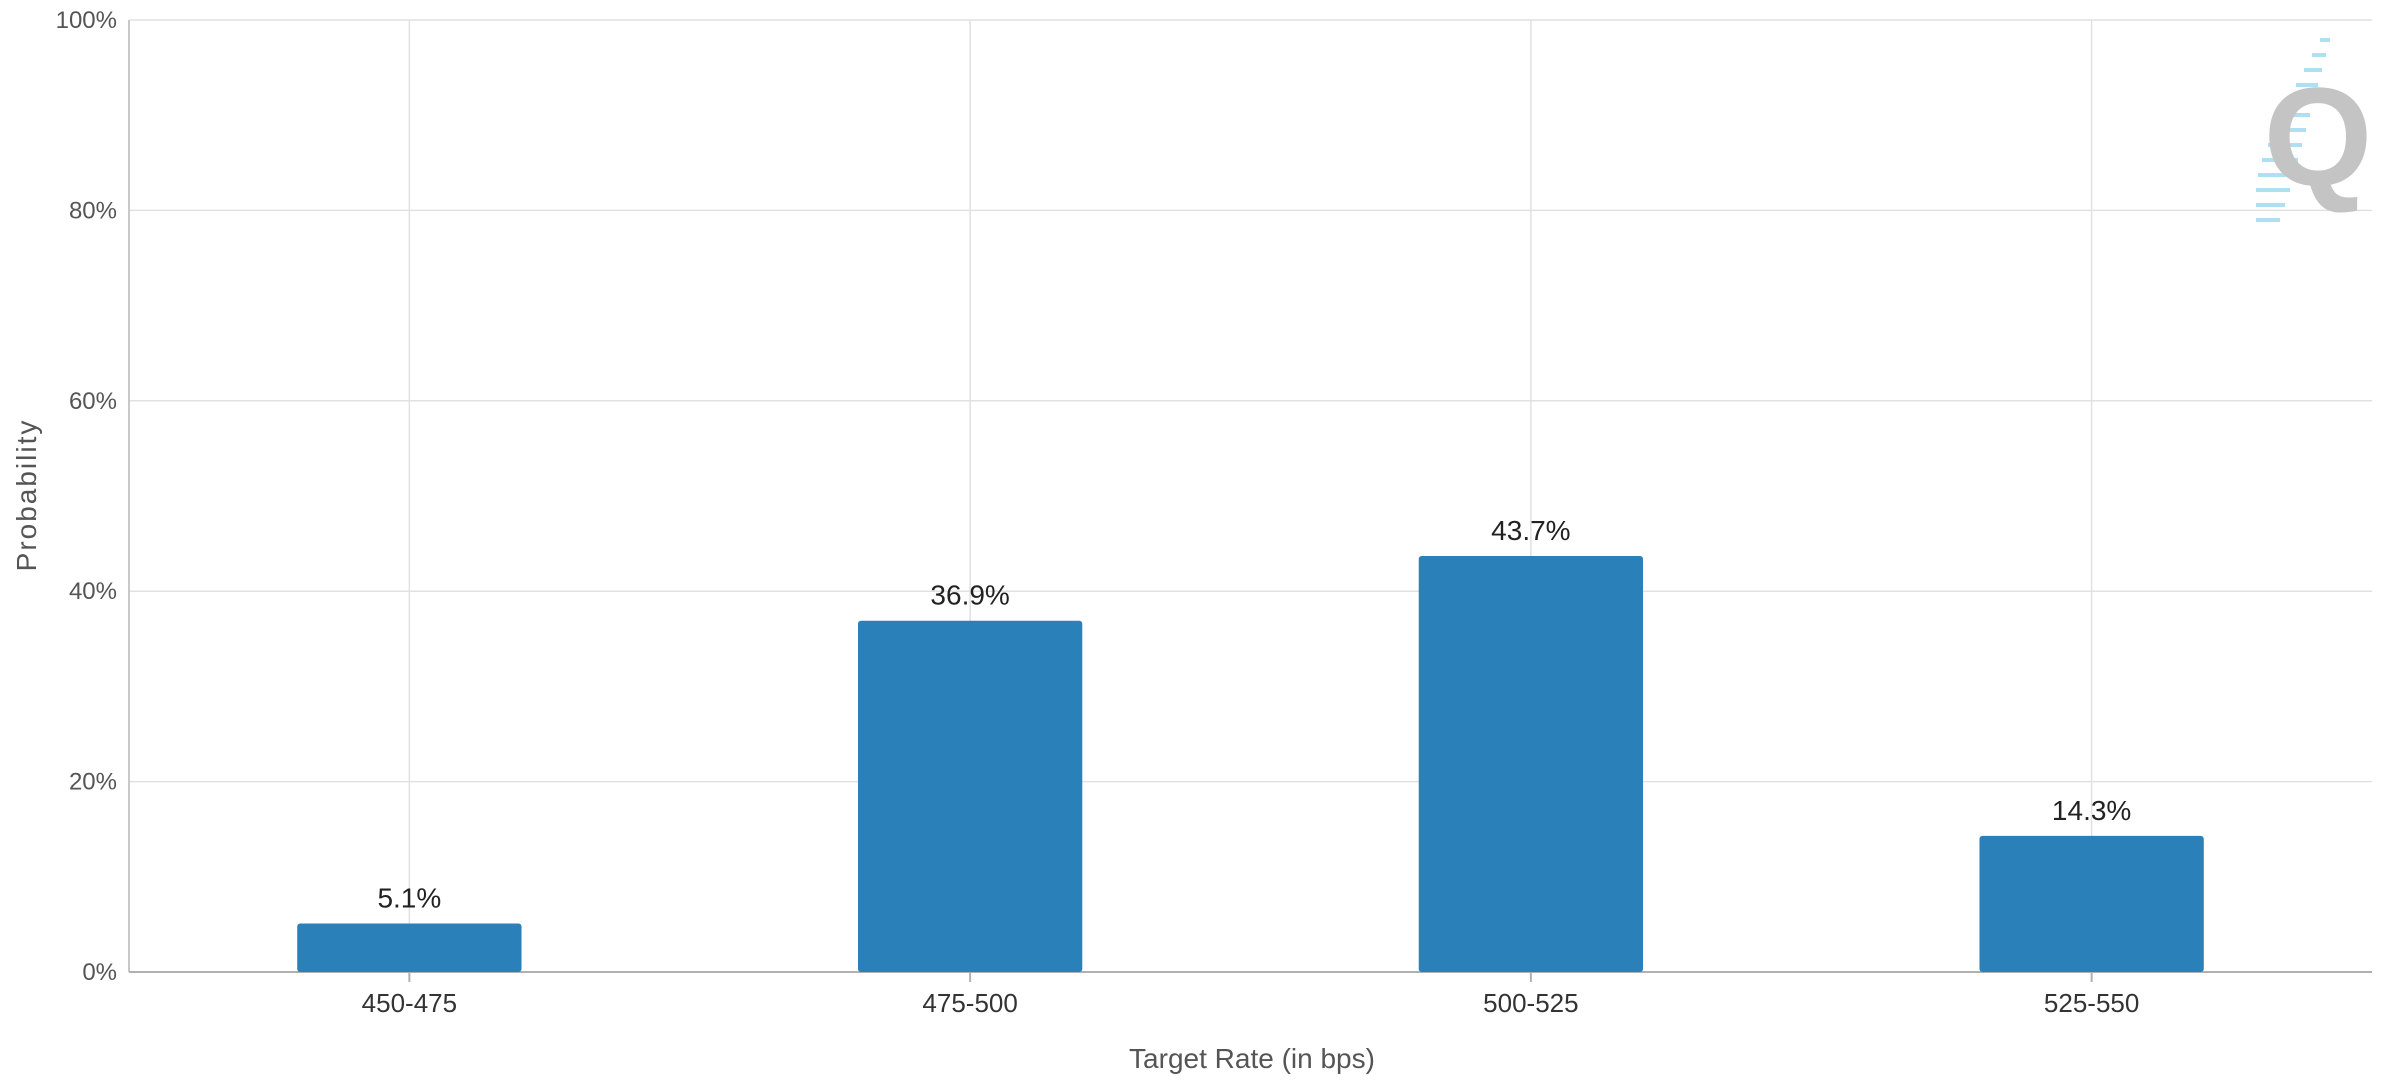  What do you see at coordinates (93, 210) in the screenshot?
I see `y-tick-label: 80%` at bounding box center [93, 210].